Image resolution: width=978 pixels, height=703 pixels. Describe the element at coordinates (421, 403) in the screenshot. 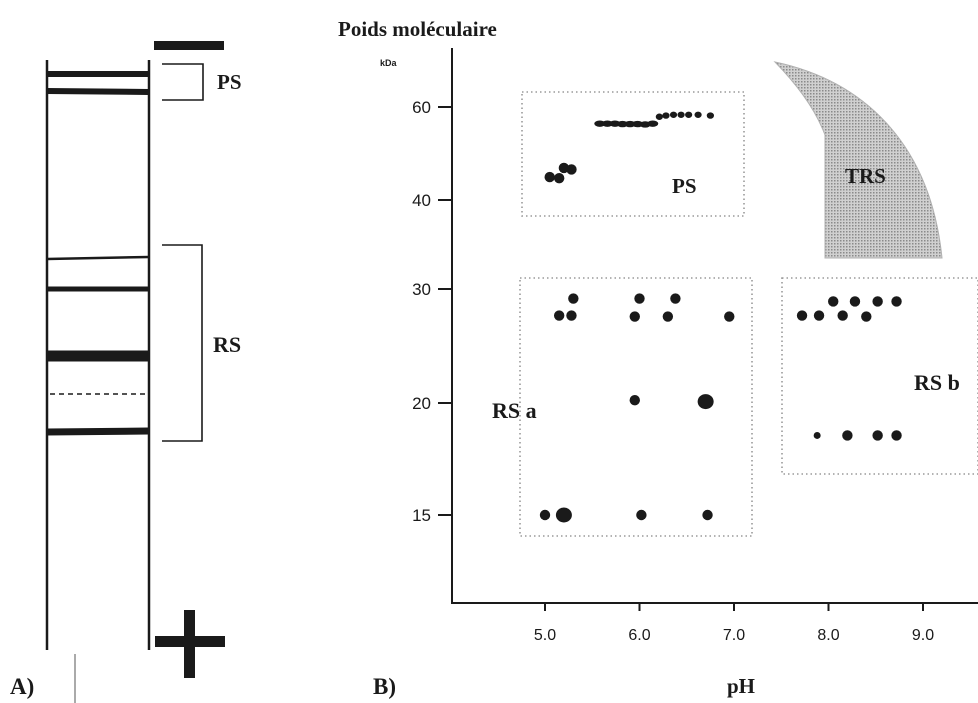

I see `y-tick-label: 20` at that location.